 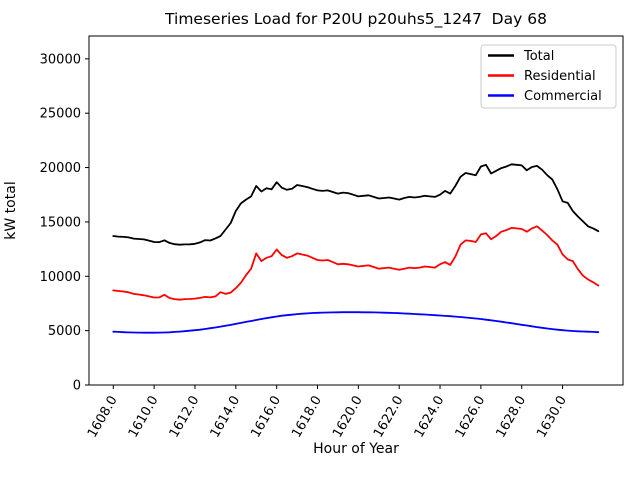 What do you see at coordinates (563, 96) in the screenshot?
I see `legend-commercial-label: Commercial` at bounding box center [563, 96].